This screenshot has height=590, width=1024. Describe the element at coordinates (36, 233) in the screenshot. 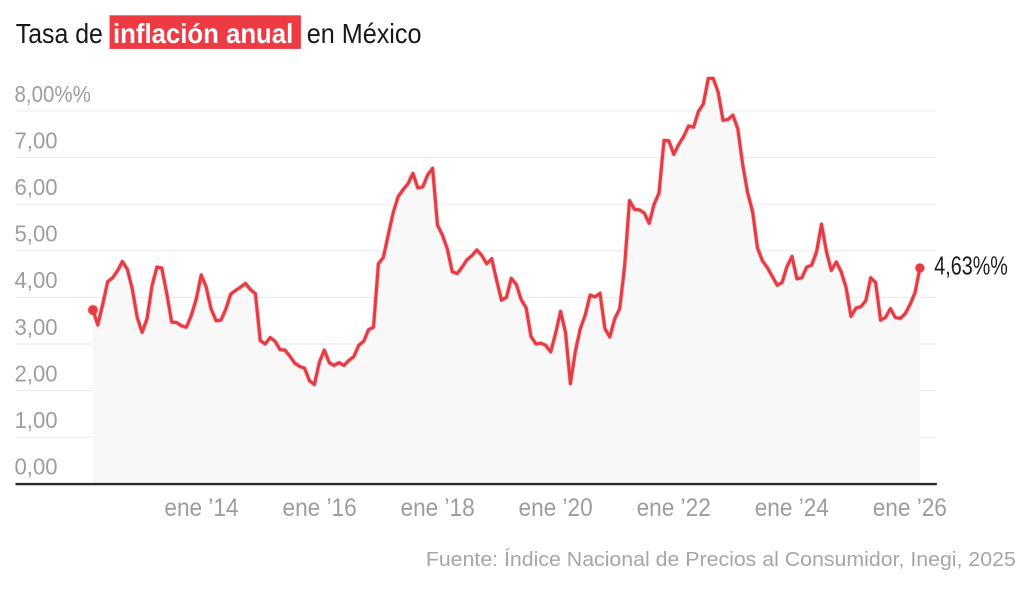

I see `svg-text: 5,00` at that location.